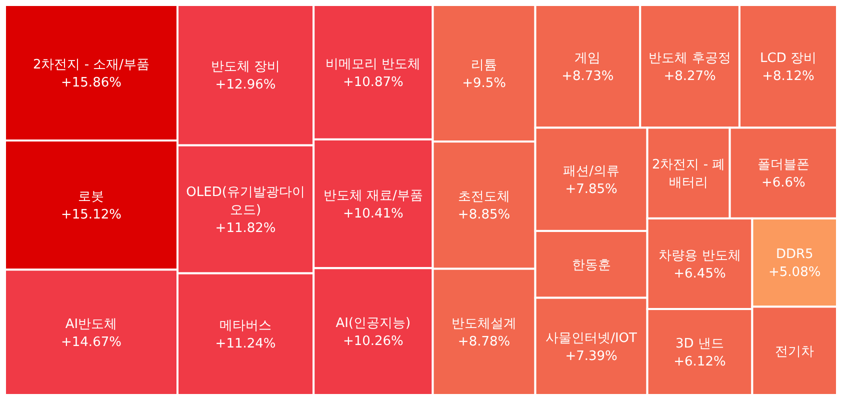 This screenshot has width=842, height=400. Describe the element at coordinates (794, 352) in the screenshot. I see `category-label: 전기차` at that location.